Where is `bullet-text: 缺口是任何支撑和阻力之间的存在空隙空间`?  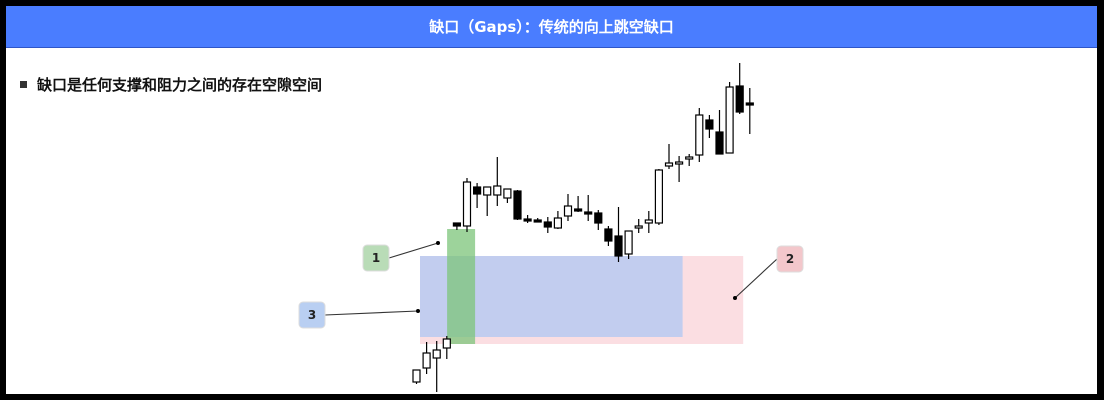
bullet-text: 缺口是任何支撑和阻力之间的存在空隙空间 is located at coordinates (180, 85).